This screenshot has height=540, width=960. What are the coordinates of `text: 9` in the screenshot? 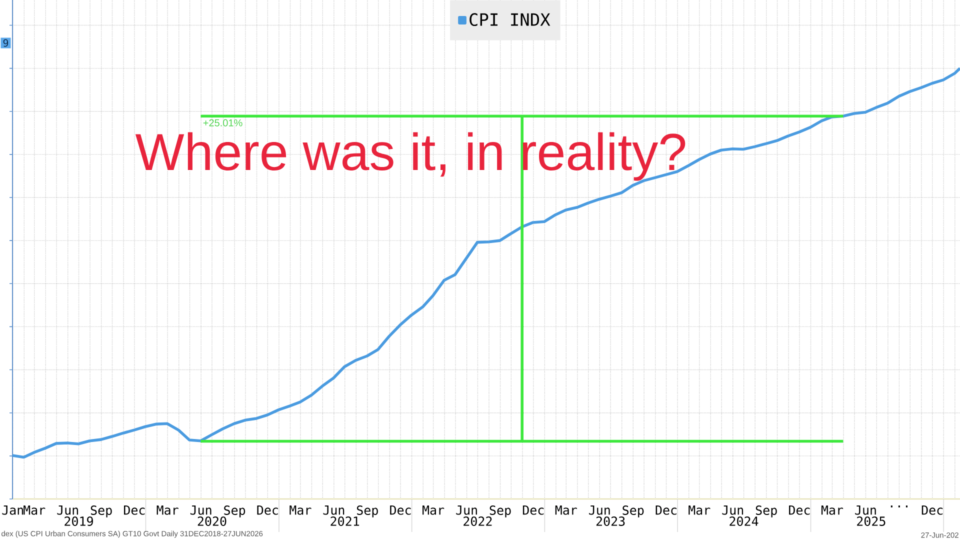 It's located at (5, 43).